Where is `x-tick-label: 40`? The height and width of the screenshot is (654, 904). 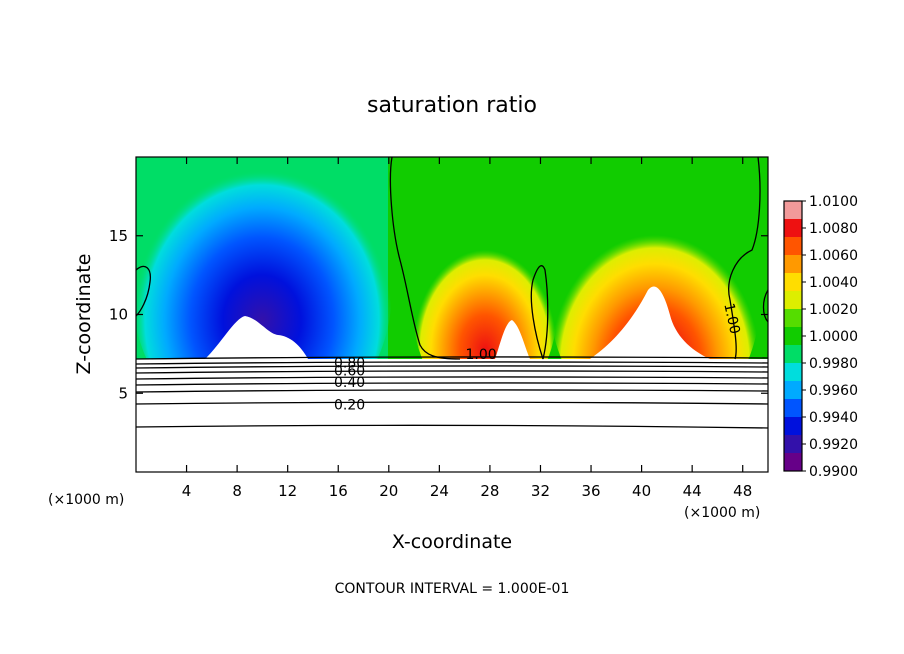 x-tick-label: 40 is located at coordinates (641, 491).